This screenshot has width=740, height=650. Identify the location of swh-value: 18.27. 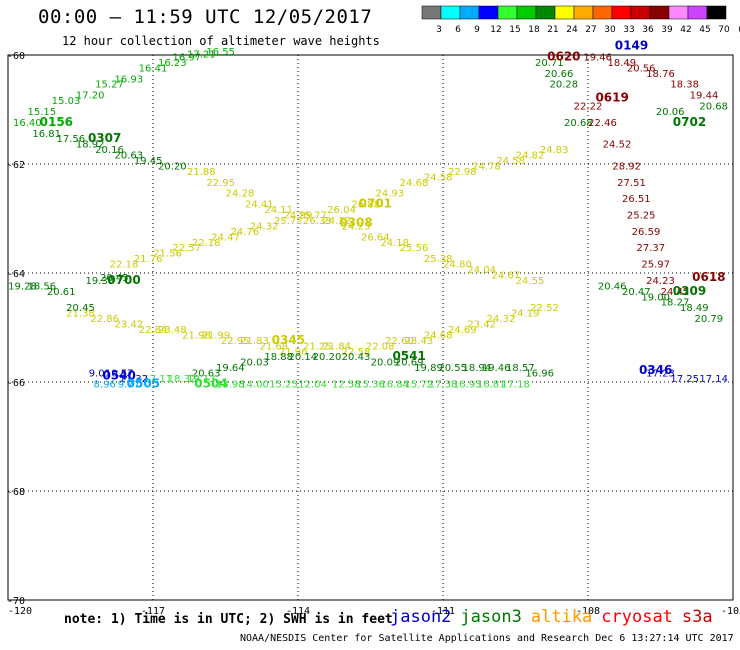
(675, 303).